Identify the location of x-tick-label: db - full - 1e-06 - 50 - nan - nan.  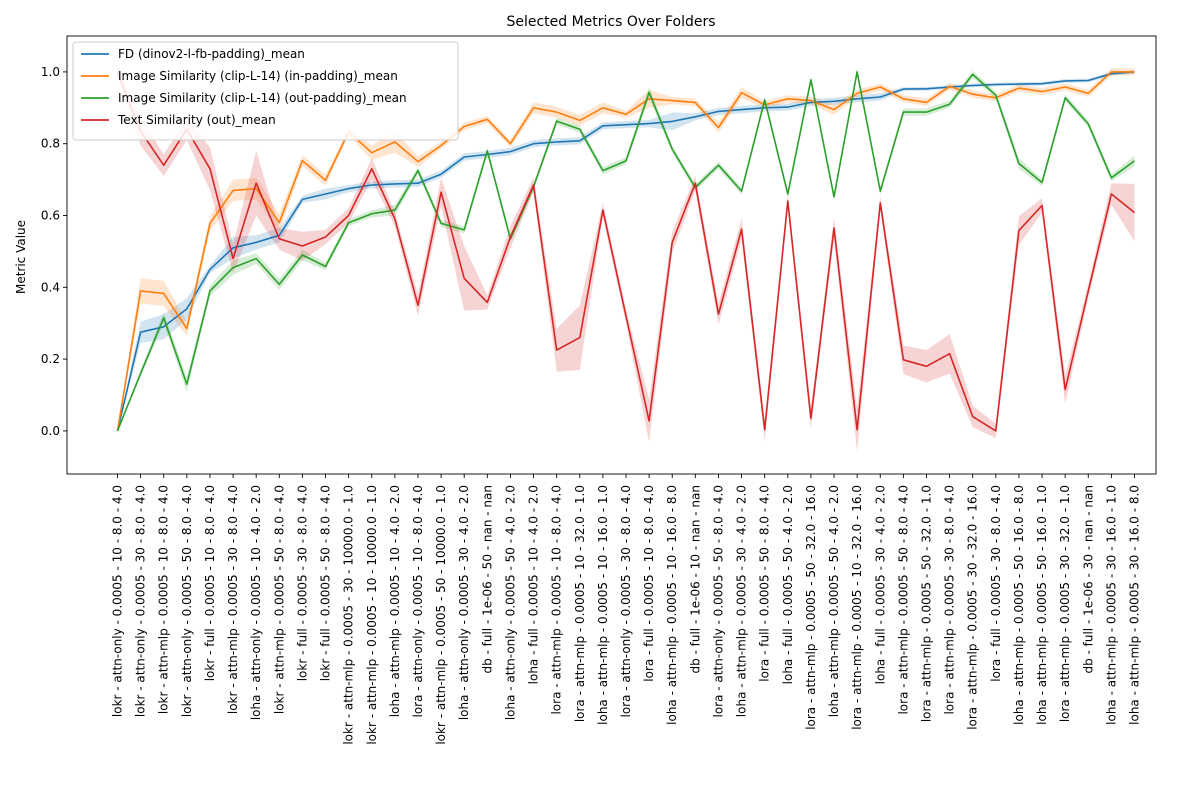
(487, 579).